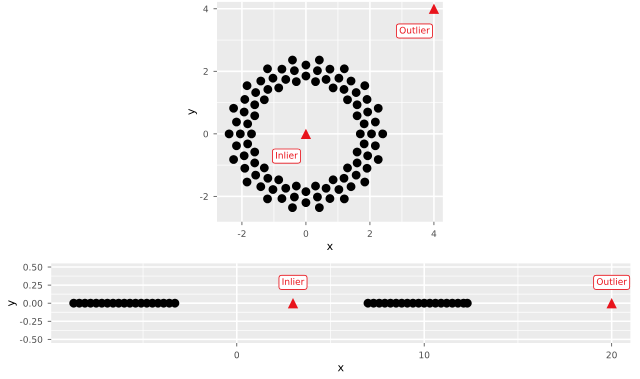  Describe the element at coordinates (611, 354) in the screenshot. I see `x-tick-label: 20` at that location.